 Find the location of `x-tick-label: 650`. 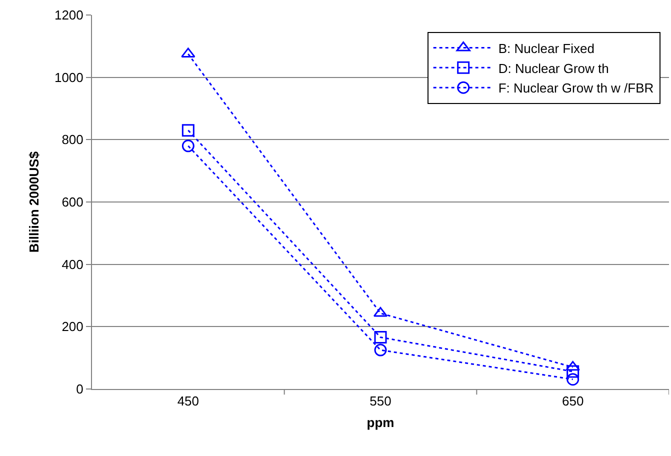

x-tick-label: 650 is located at coordinates (573, 401).